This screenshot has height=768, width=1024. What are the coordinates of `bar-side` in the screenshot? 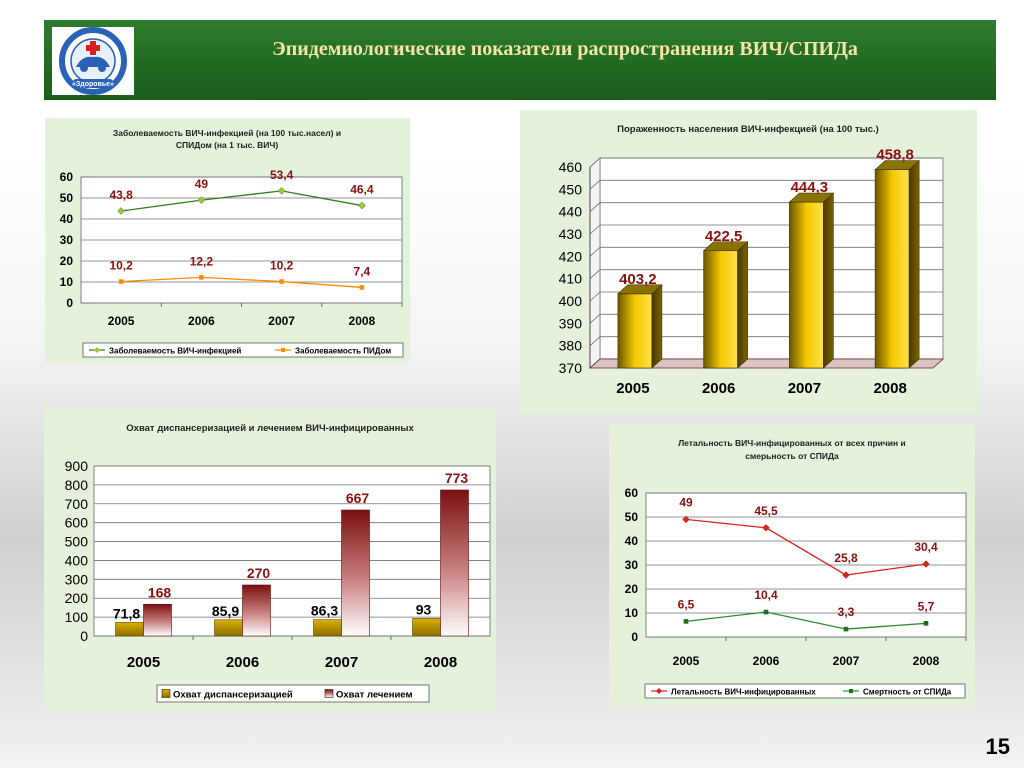 It's located at (914, 264).